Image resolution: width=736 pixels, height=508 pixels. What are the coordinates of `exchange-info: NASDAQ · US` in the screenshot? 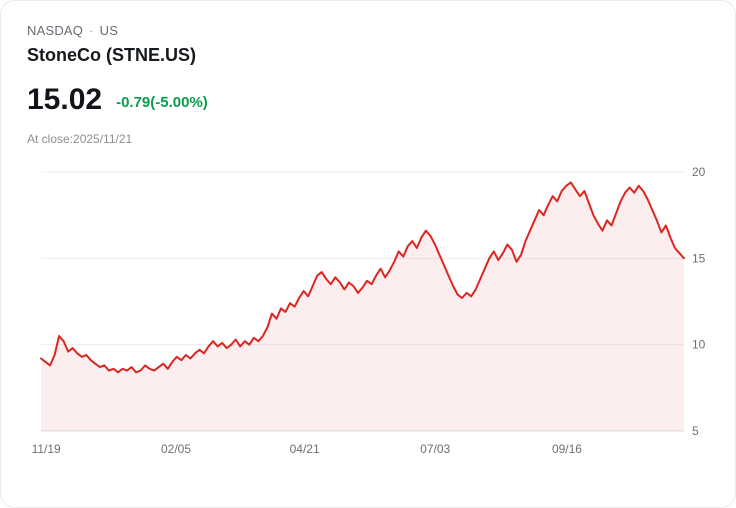 It's located at (368, 30).